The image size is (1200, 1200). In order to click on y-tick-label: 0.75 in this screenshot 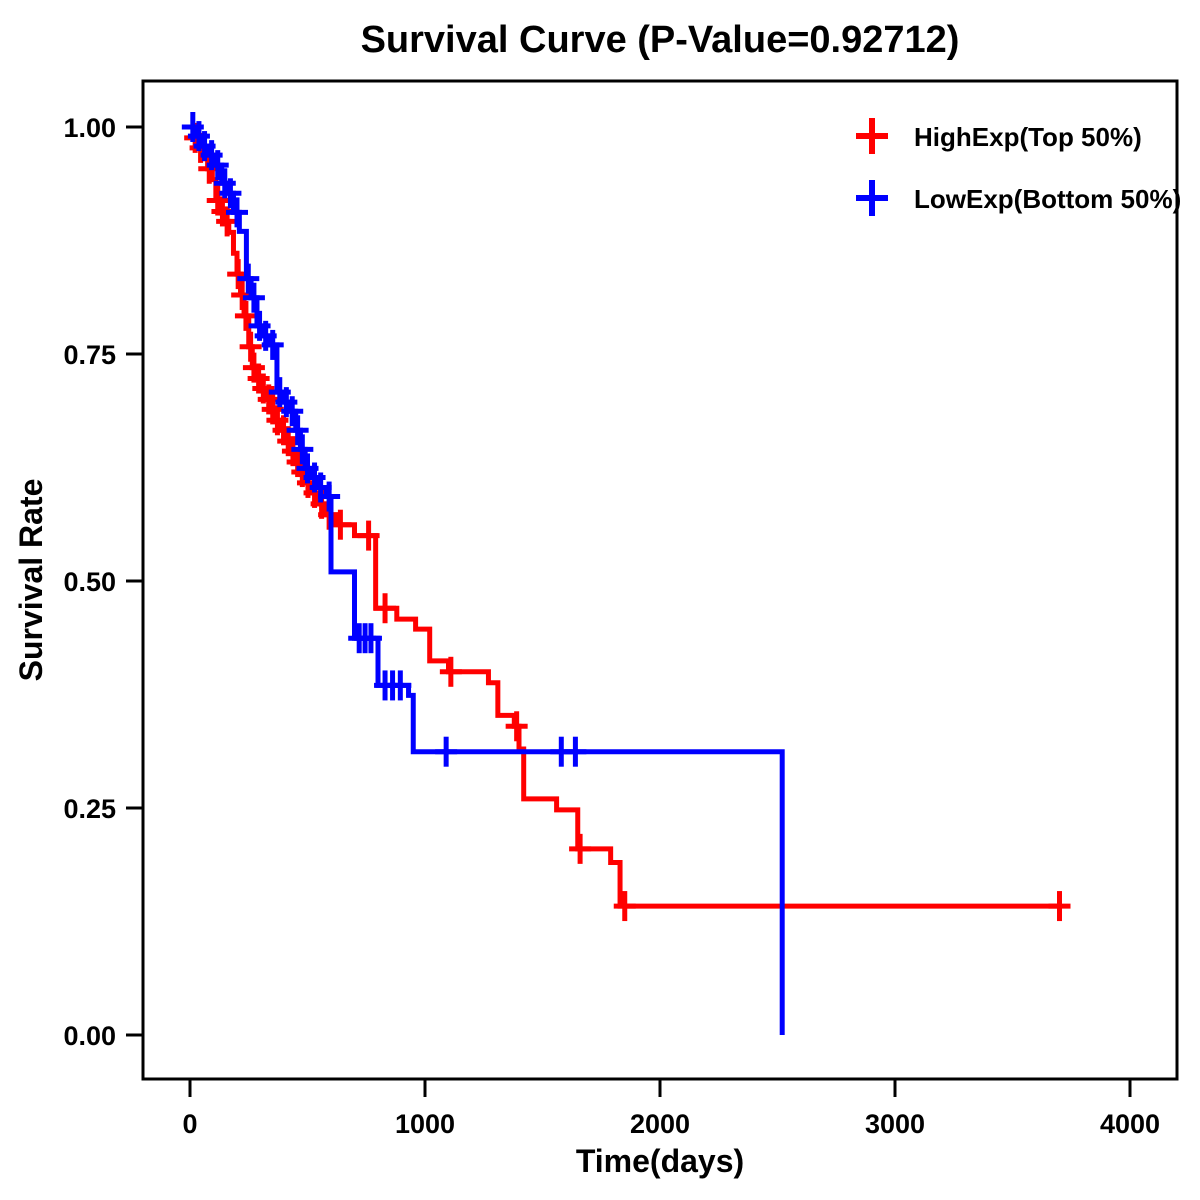, I will do `click(89, 355)`.